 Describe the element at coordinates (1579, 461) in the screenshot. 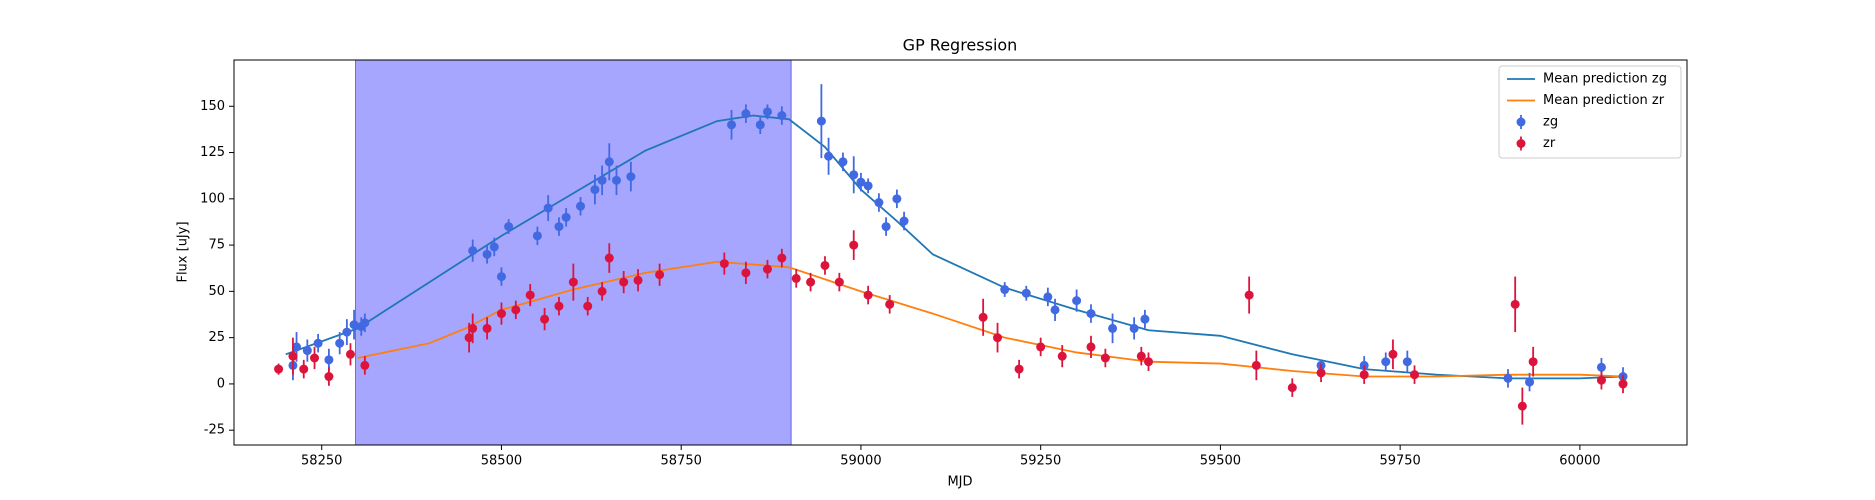

I see `x-tick-label: 60000` at that location.